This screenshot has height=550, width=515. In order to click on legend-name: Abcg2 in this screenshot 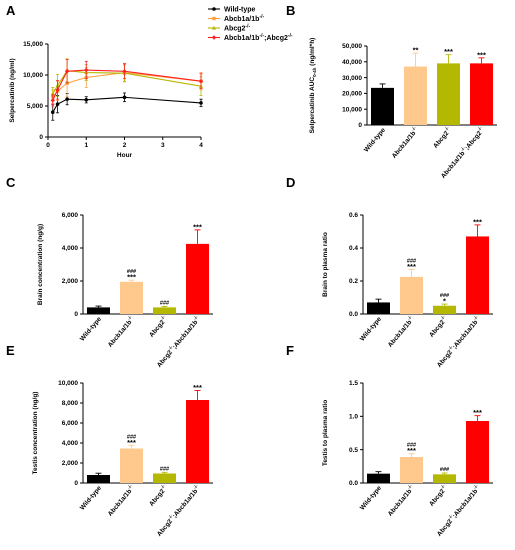, I will do `click(235, 29)`.